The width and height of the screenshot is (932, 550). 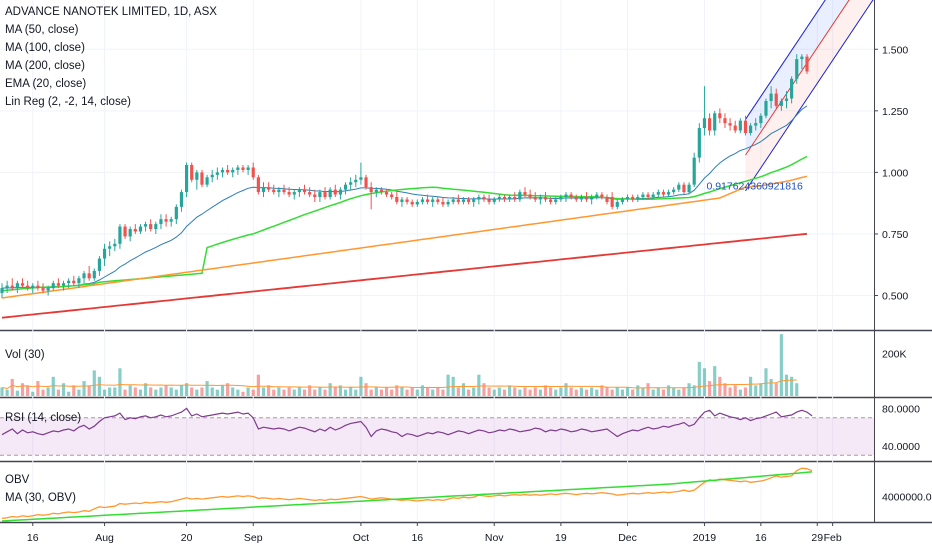 I want to click on price-tick-label: 1.250, so click(x=895, y=112).